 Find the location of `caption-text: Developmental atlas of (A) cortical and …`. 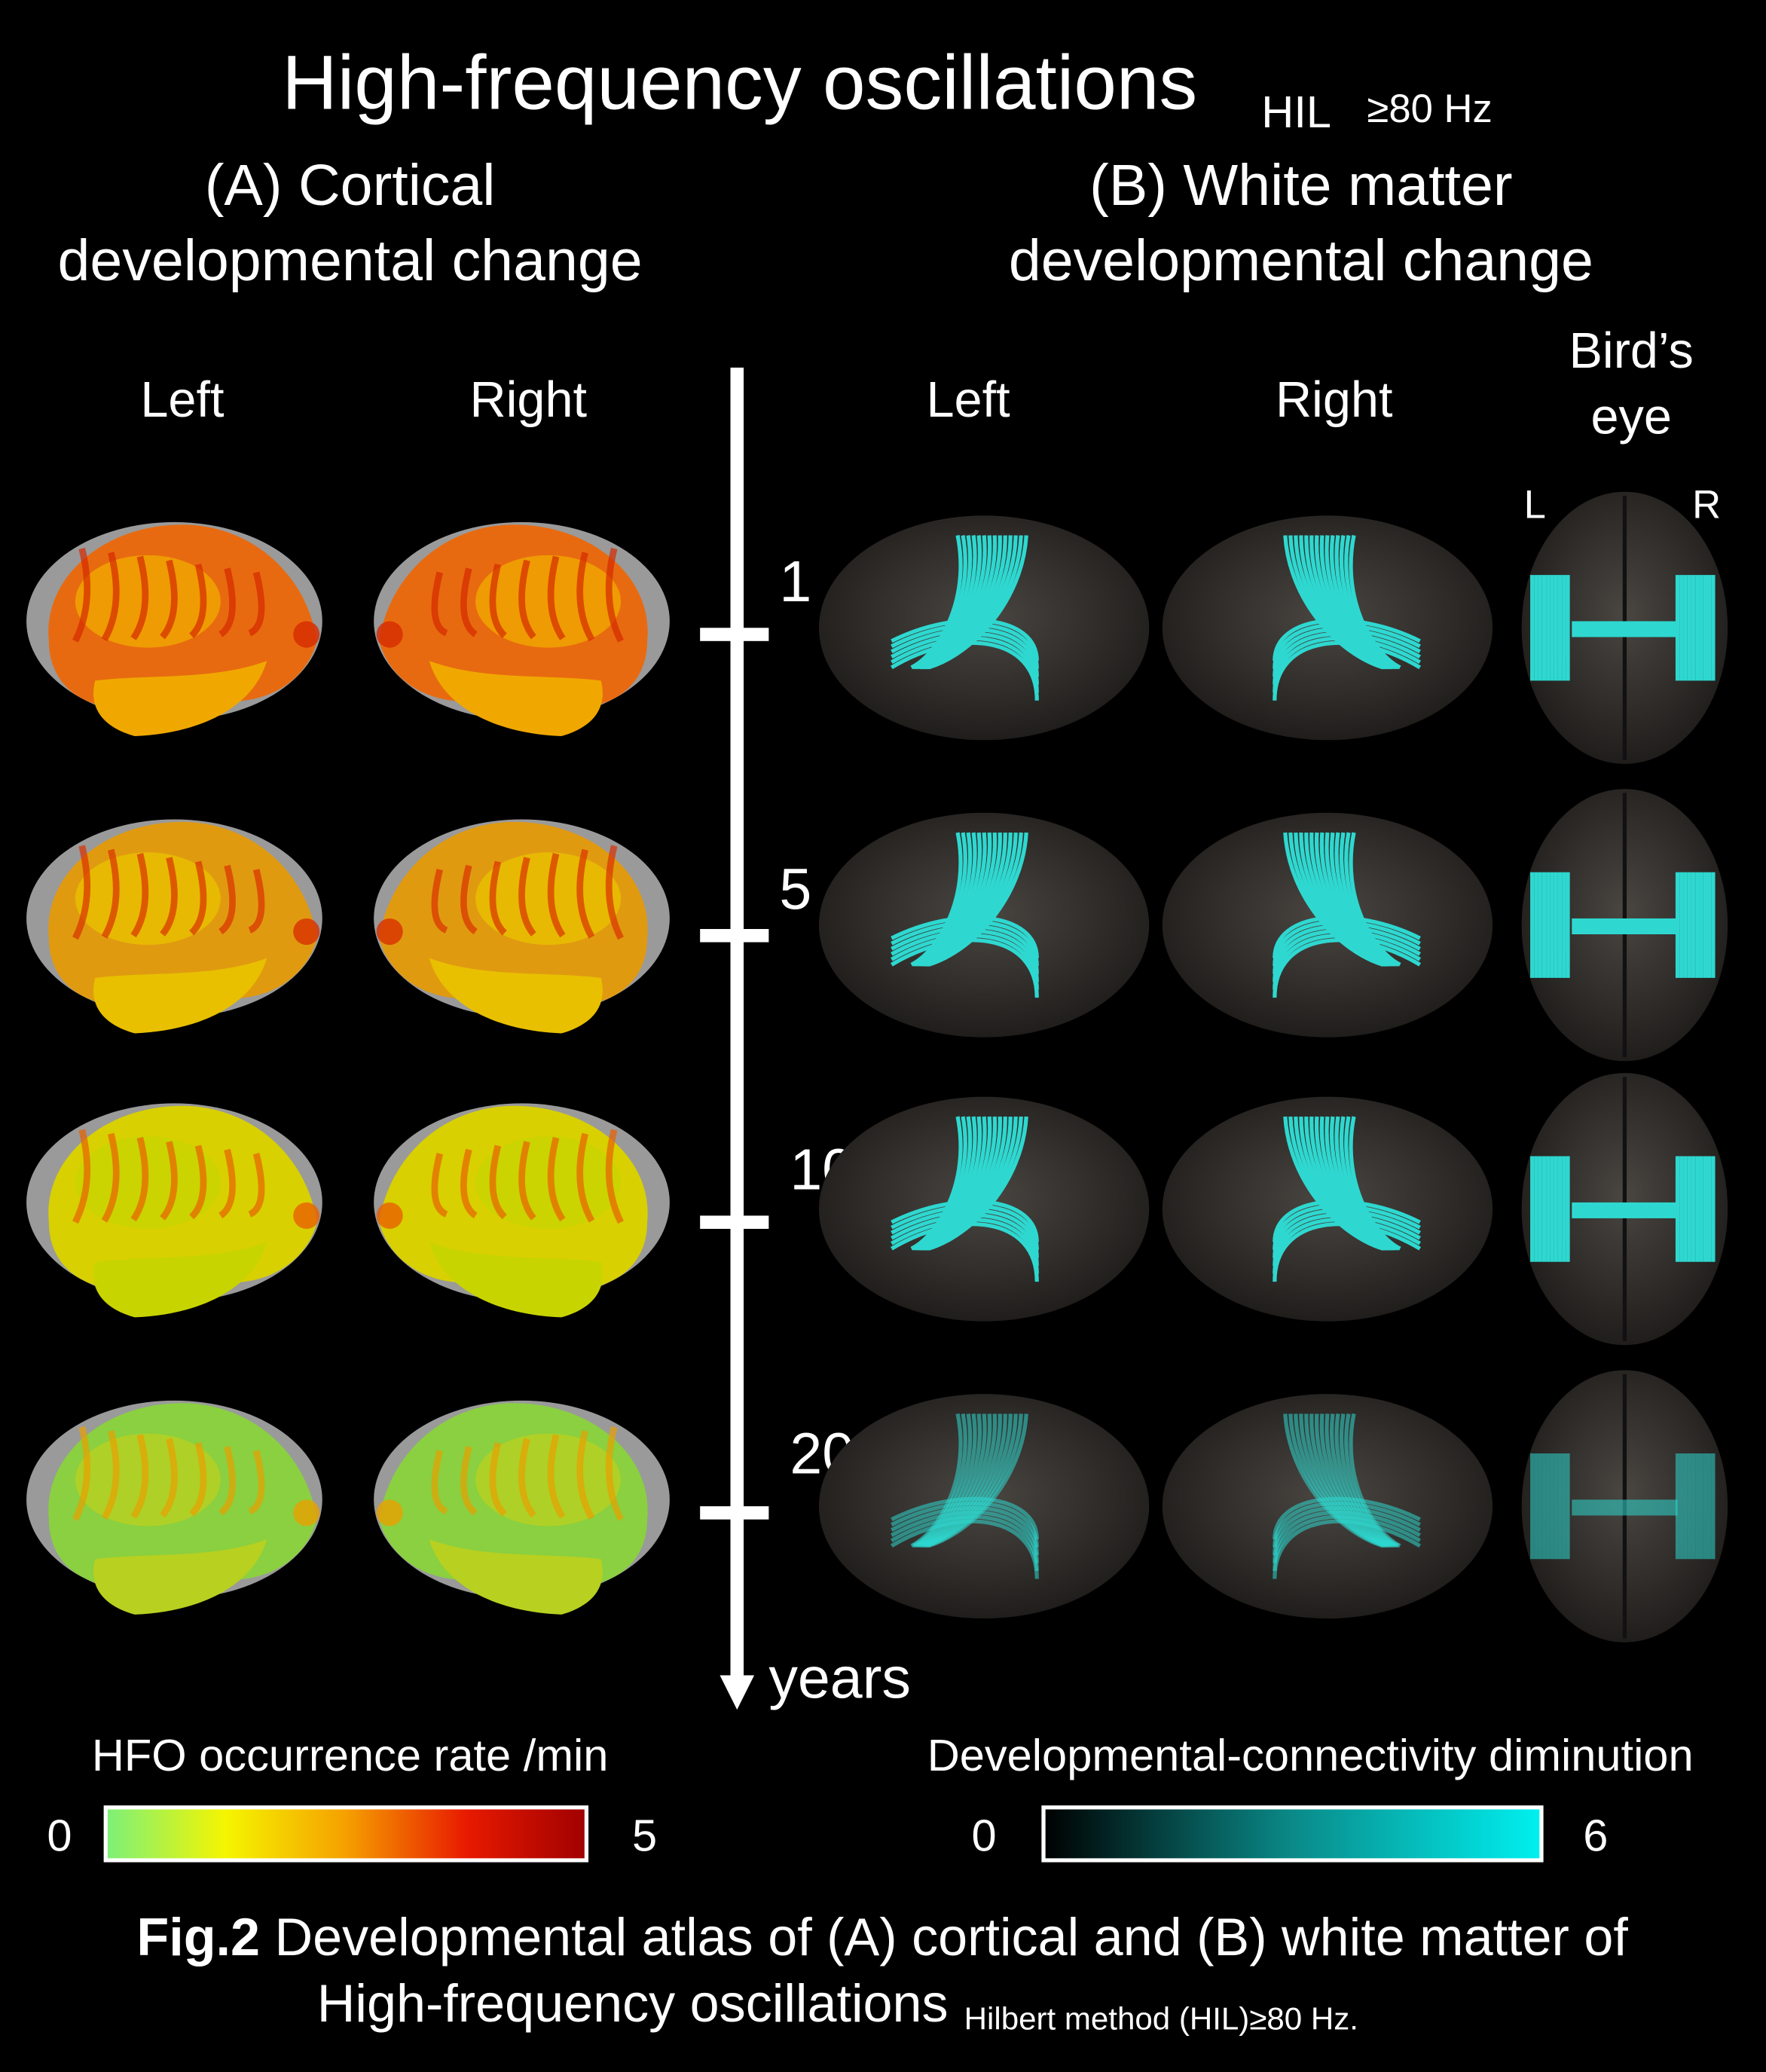

caption-text: Developmental atlas of (A) cortical and … is located at coordinates (944, 1938).